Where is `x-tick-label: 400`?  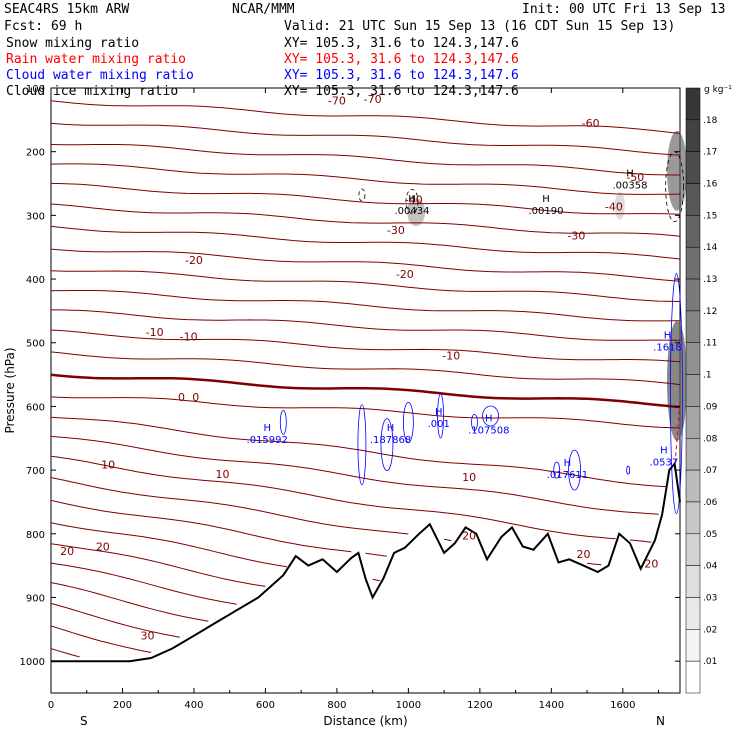 x-tick-label: 400 is located at coordinates (193, 705).